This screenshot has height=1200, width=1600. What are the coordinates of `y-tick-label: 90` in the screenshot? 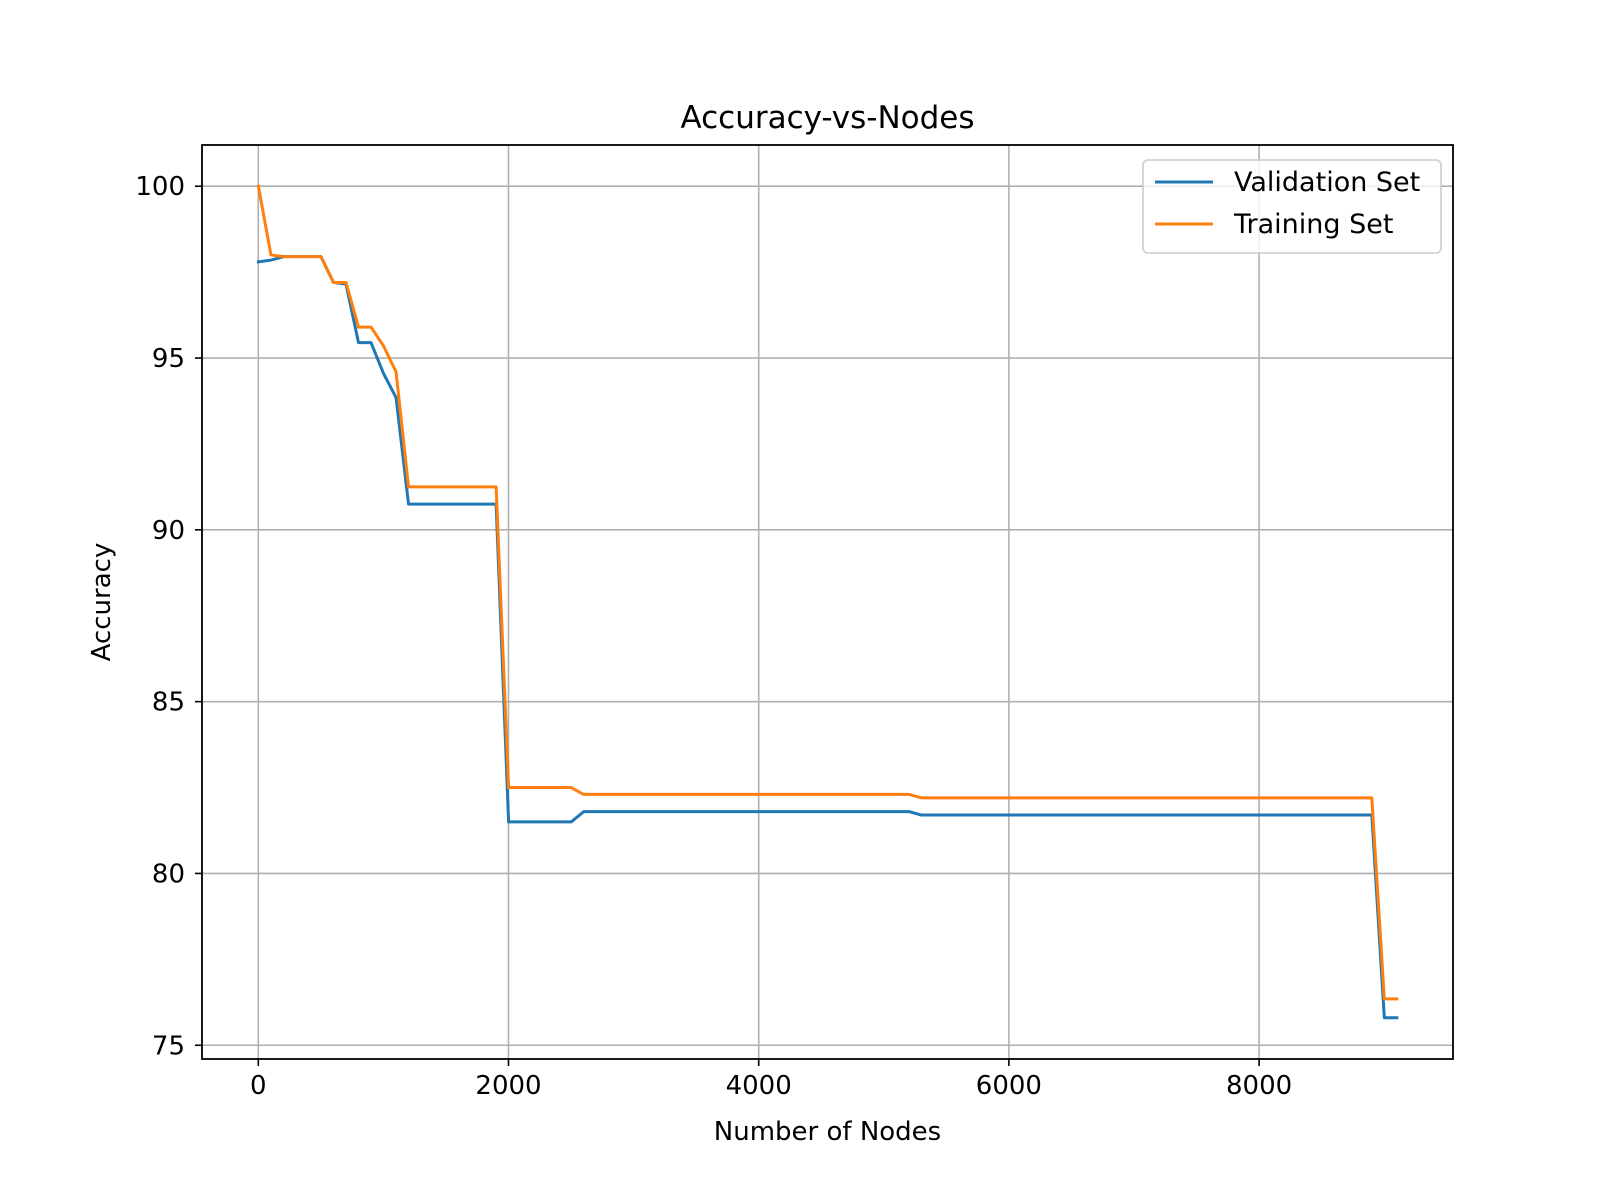 It's located at (168, 531).